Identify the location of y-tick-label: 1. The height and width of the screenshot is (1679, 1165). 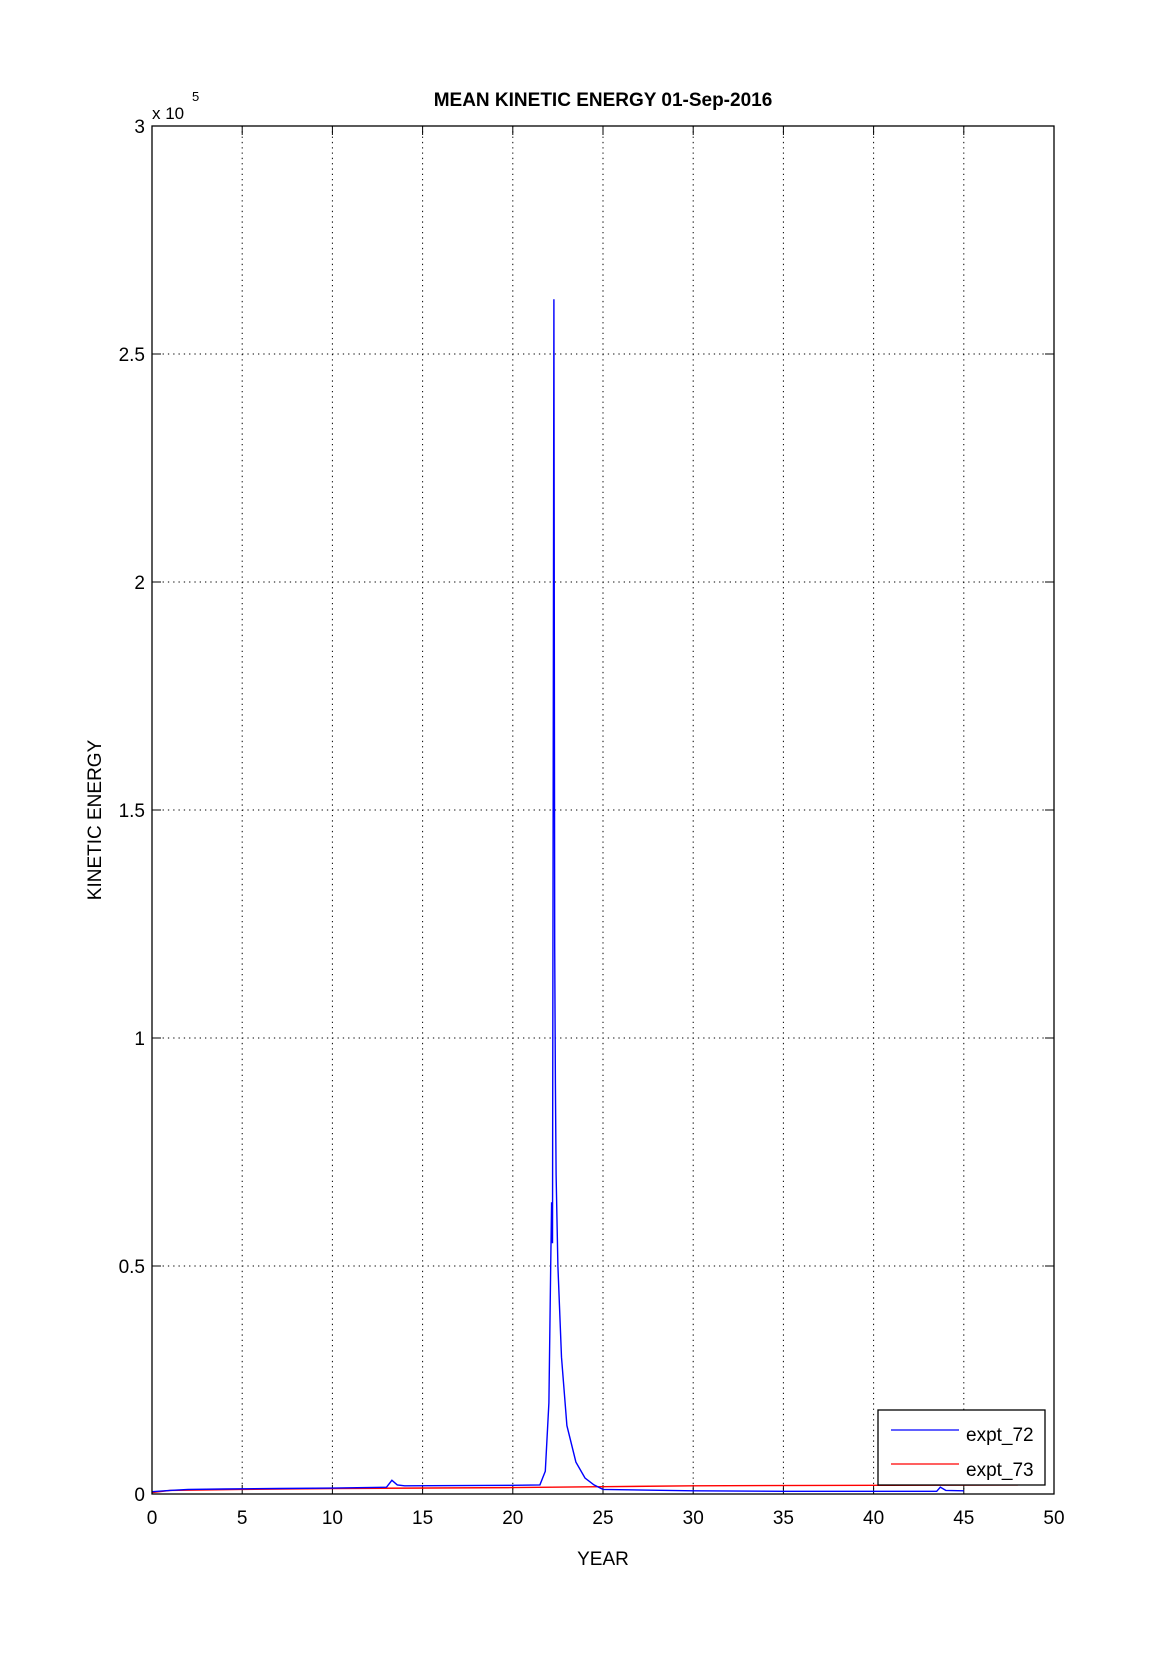
(139, 1039).